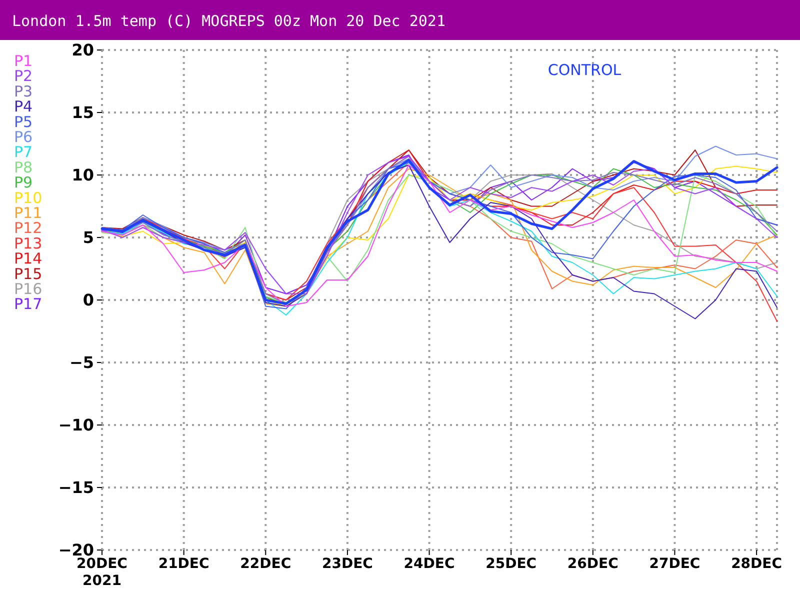  I want to click on chart-title: London 1.5m temp (C) MOGREPS 00z Mon 20 Dec 2021, so click(229, 21).